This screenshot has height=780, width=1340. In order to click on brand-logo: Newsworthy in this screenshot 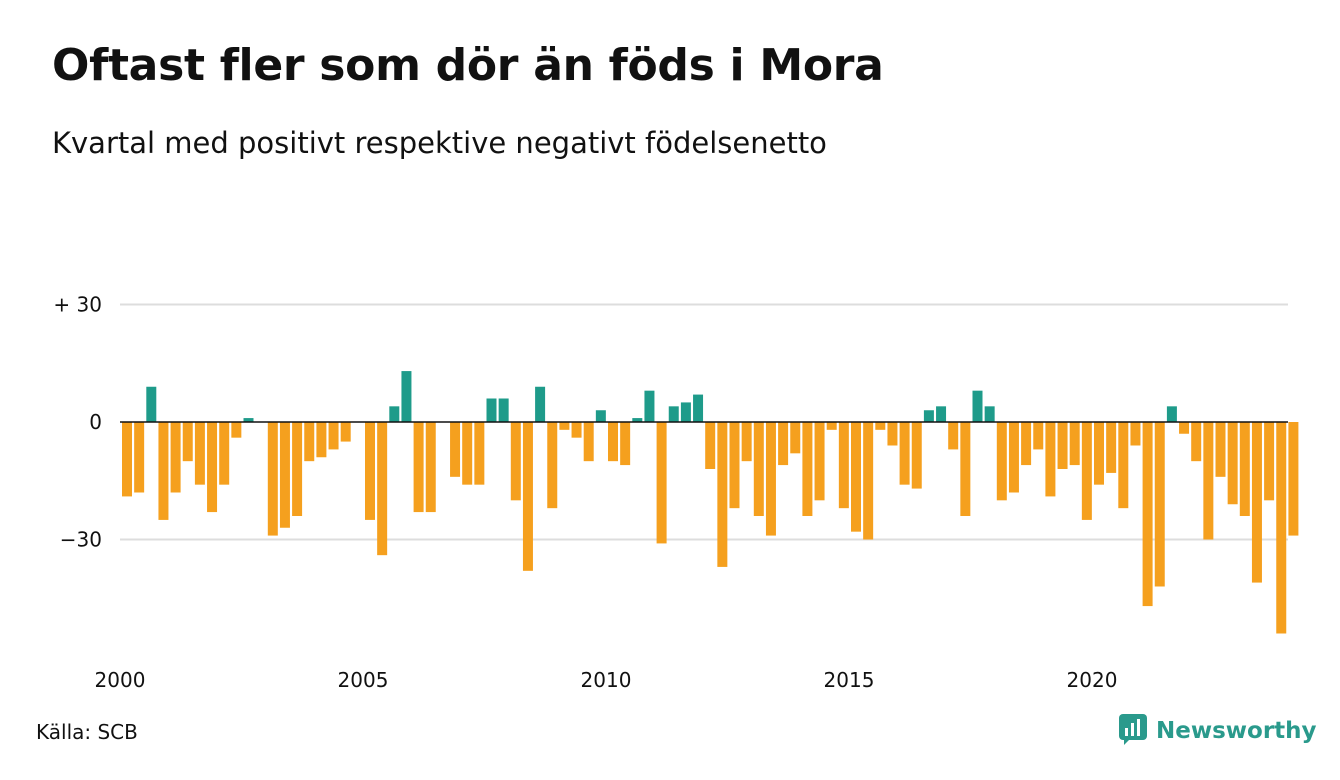, I will do `click(1217, 731)`.